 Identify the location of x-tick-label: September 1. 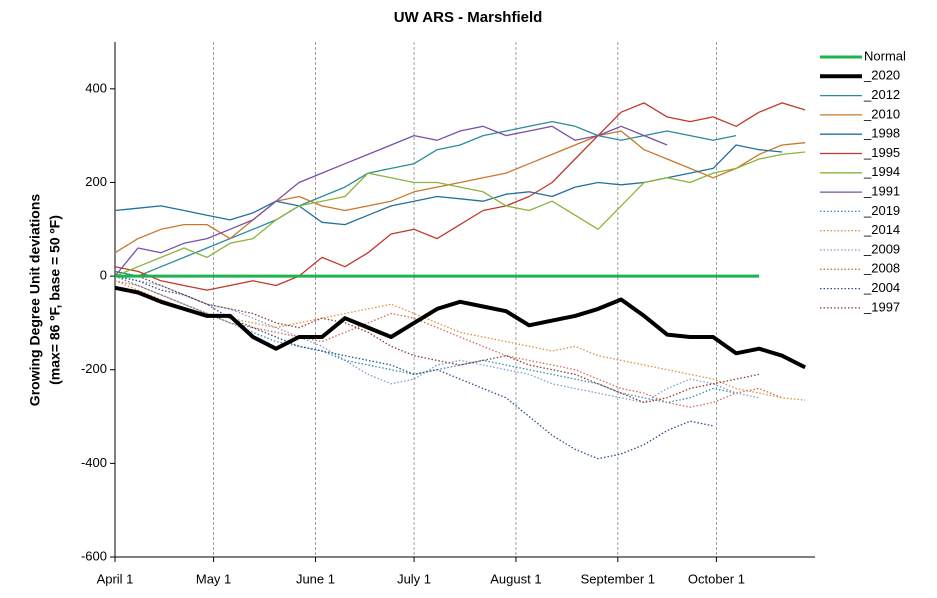
(618, 578).